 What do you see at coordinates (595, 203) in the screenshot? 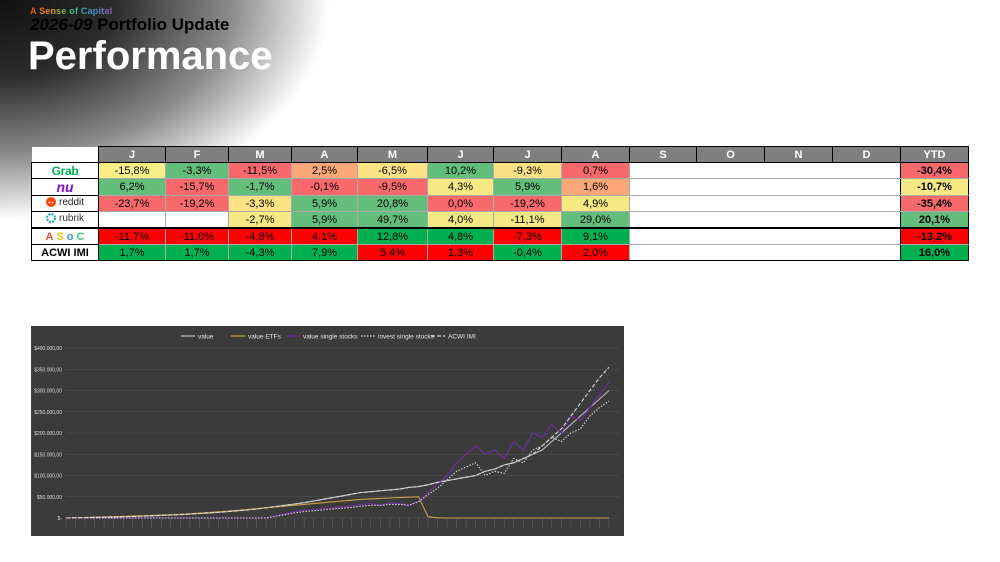
I see `month-return-cell: 4,9%` at bounding box center [595, 203].